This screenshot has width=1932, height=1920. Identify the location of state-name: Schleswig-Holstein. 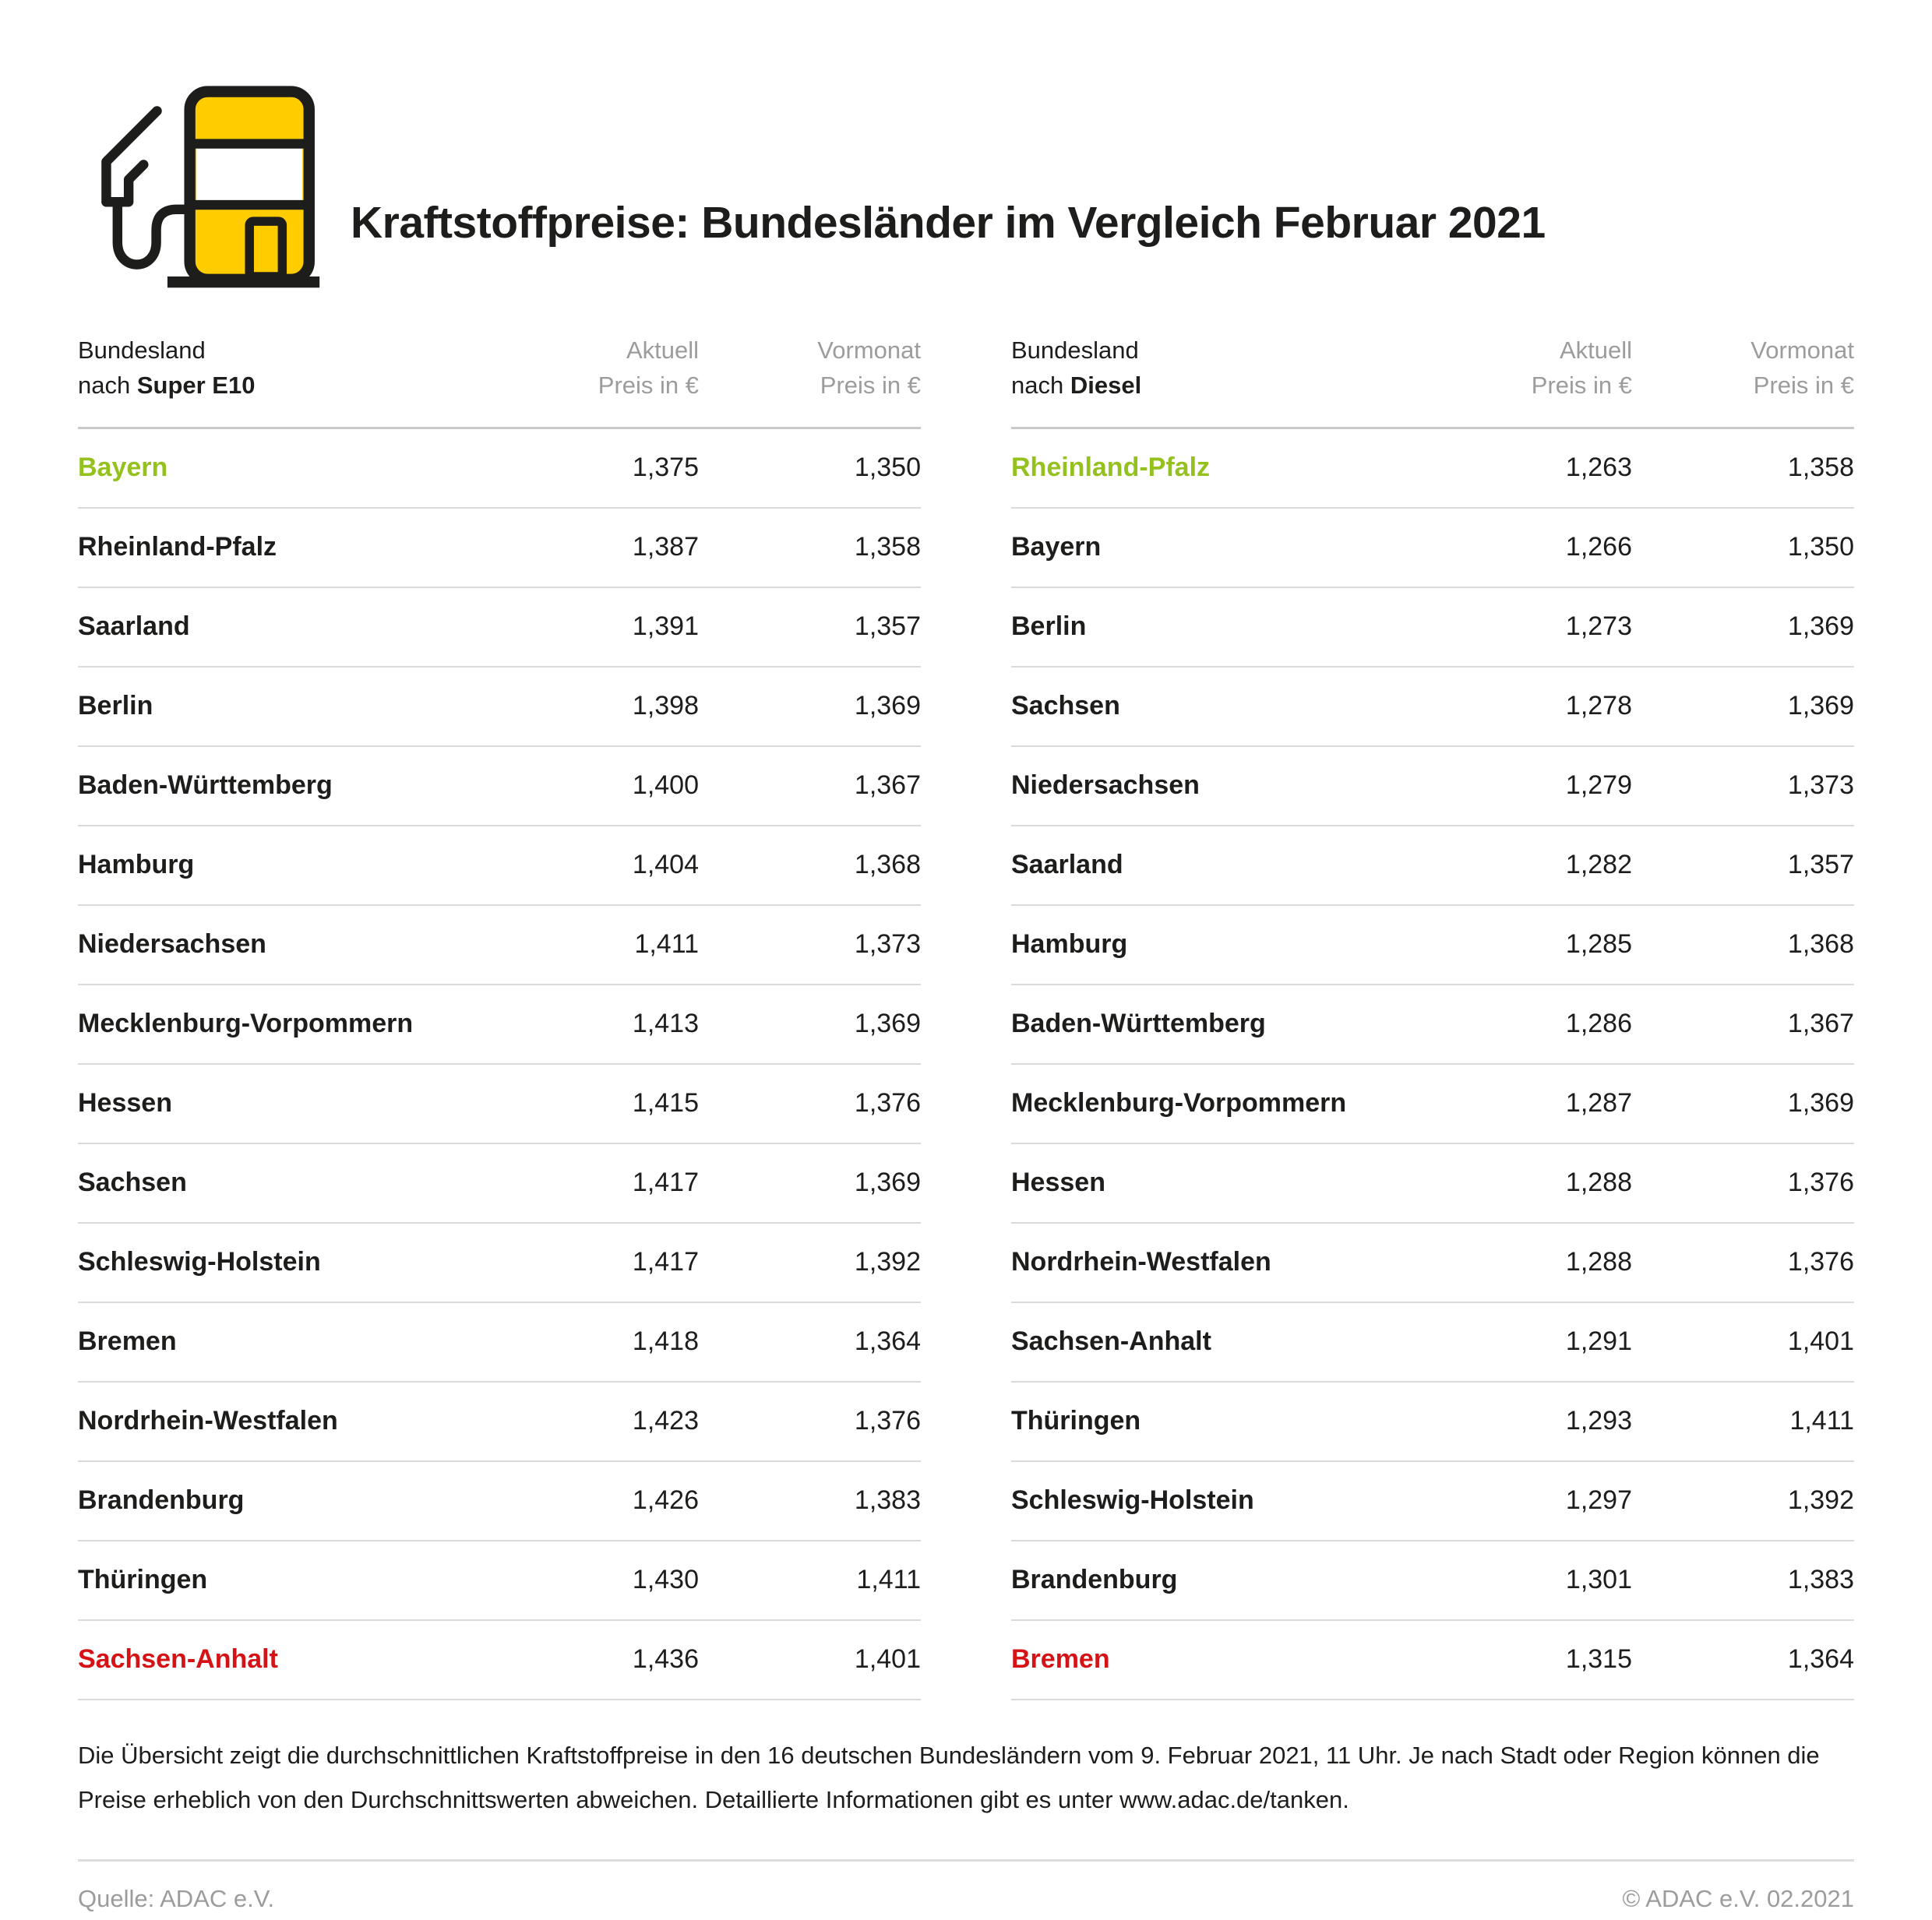
(199, 1262).